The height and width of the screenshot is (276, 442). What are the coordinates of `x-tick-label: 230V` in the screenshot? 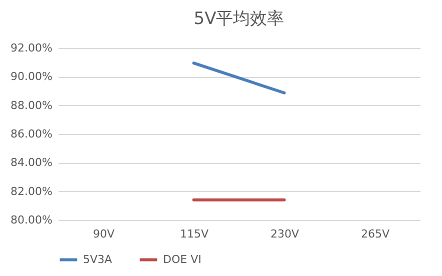 It's located at (285, 234).